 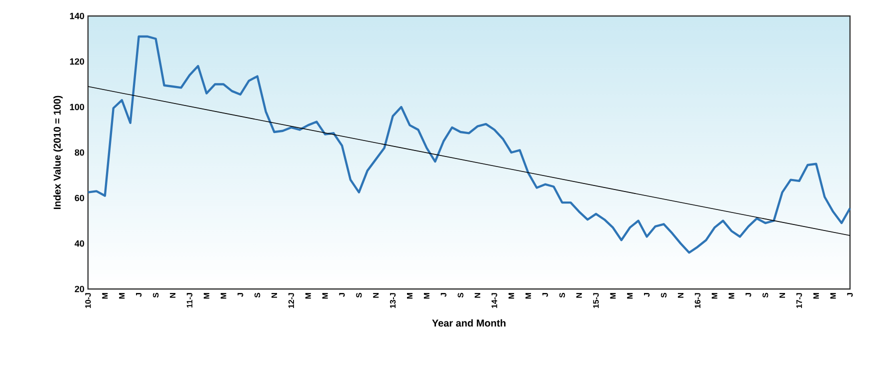 What do you see at coordinates (77, 16) in the screenshot?
I see `y-tick-label: 140` at bounding box center [77, 16].